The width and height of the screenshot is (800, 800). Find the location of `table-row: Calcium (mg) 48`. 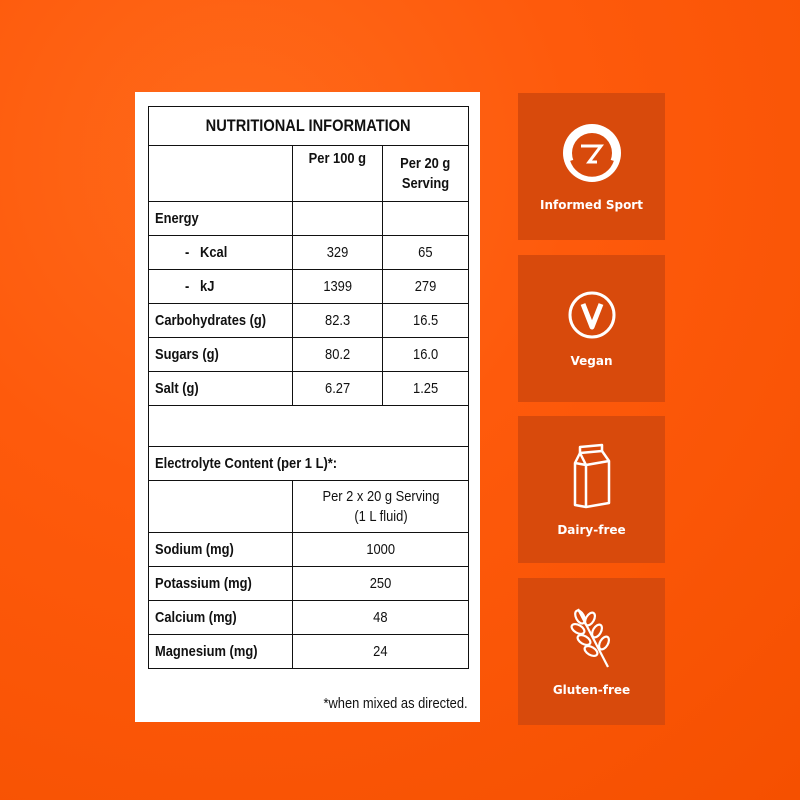

table-row: Calcium (mg) 48 is located at coordinates (308, 617).